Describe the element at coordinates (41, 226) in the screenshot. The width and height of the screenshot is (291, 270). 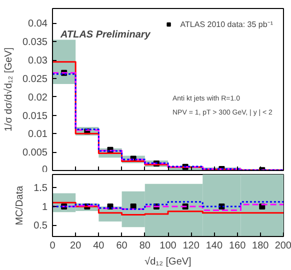
I see `y-tick-label: 0.5` at that location.